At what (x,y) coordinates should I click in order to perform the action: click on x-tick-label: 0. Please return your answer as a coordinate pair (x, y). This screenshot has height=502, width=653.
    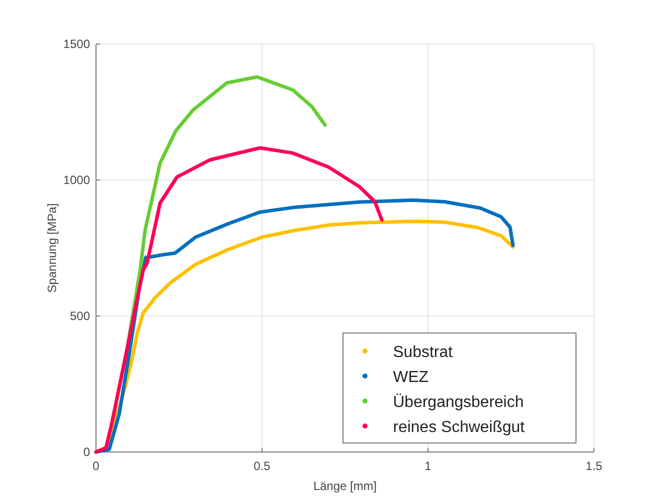
    Looking at the image, I should click on (96, 466).